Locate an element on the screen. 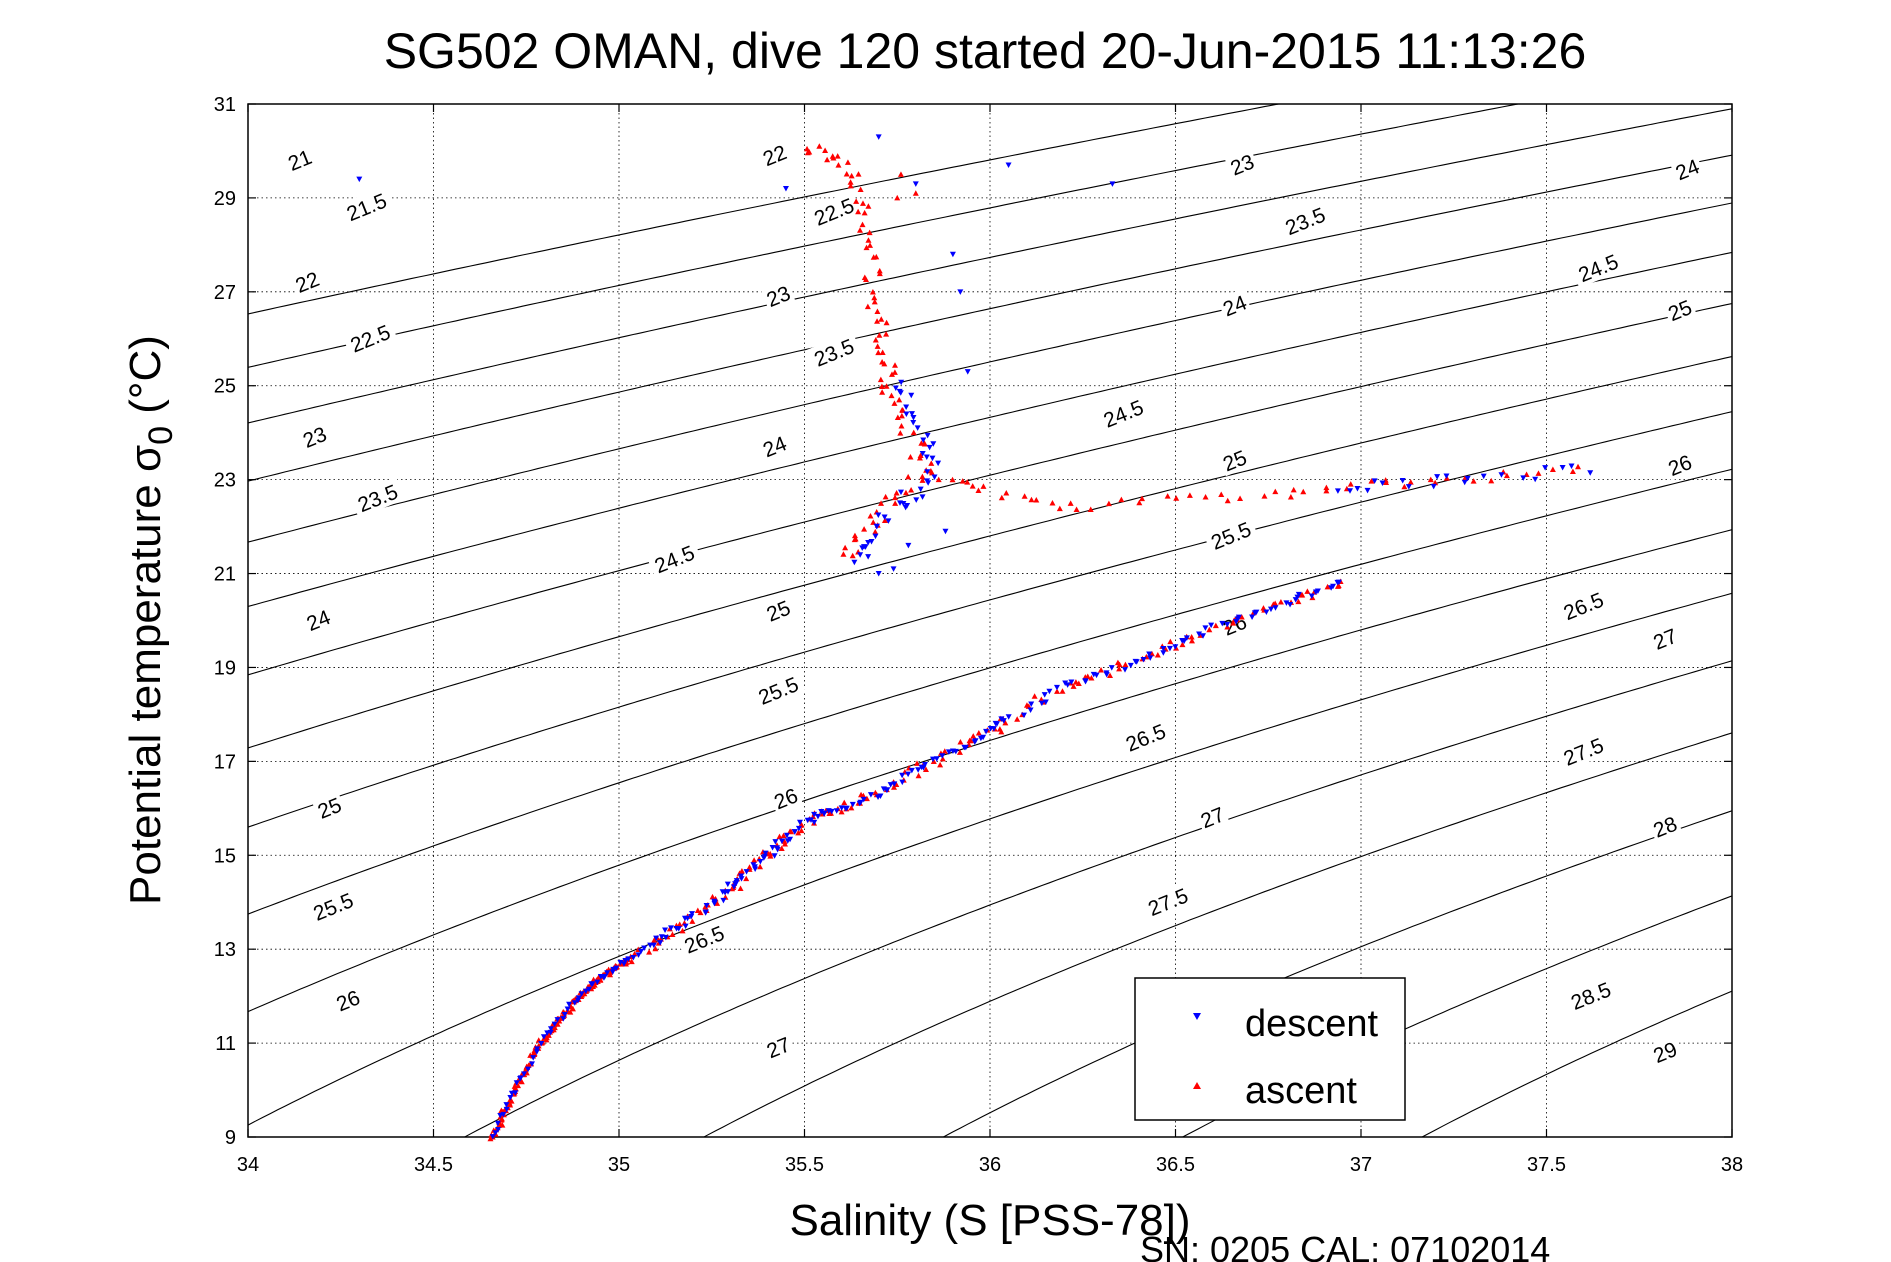  density-contour-line is located at coordinates (884, 236).